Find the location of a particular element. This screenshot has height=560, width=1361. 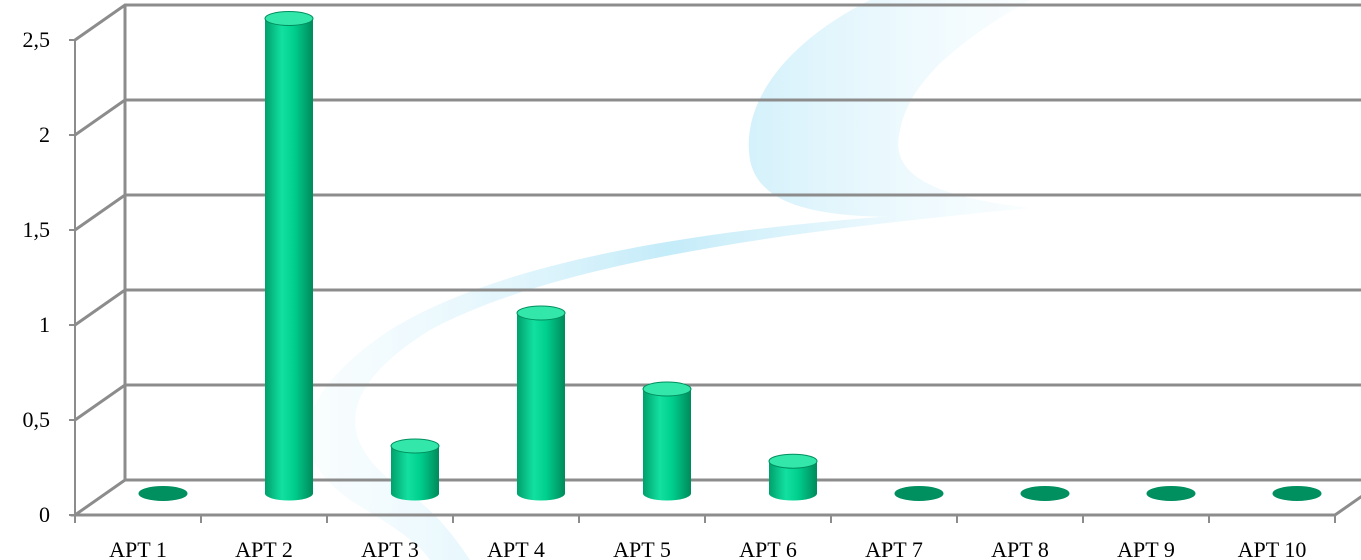

x-category-label: APT 2 is located at coordinates (264, 548).